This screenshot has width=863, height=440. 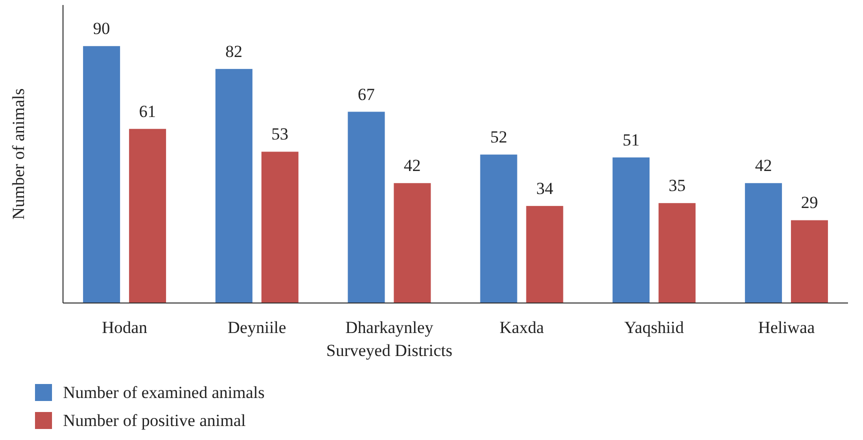 I want to click on y-axis-title: Number of animals, so click(x=18, y=154).